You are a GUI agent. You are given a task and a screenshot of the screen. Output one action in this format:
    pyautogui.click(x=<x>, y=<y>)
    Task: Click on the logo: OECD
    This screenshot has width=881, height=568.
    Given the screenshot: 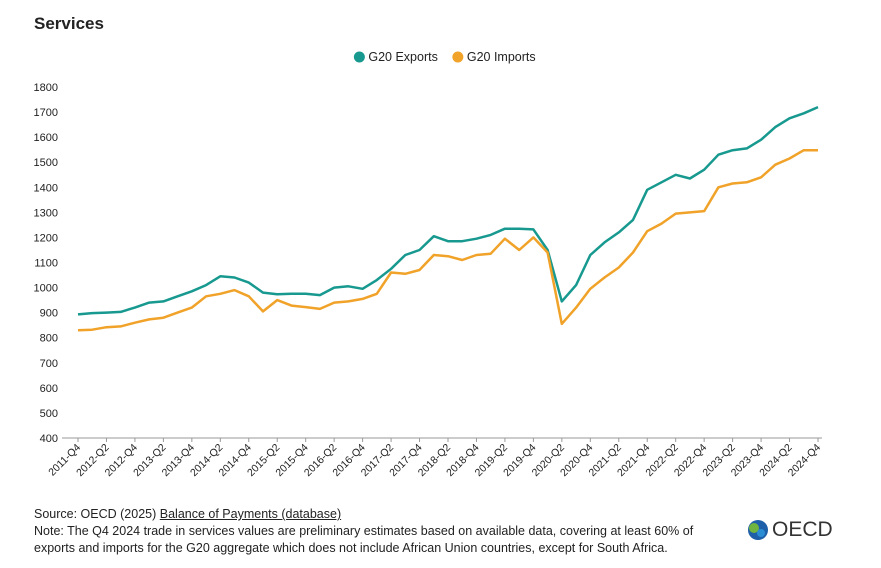 What is the action you would take?
    pyautogui.click(x=789, y=530)
    